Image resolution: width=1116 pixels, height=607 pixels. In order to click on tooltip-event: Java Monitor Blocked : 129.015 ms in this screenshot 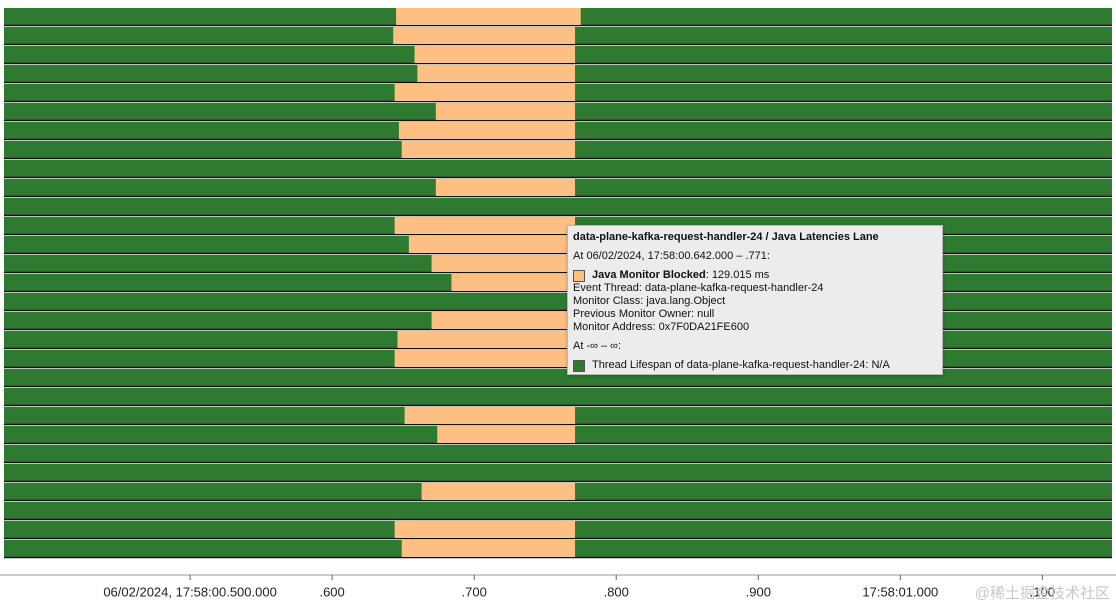, I will do `click(755, 275)`.